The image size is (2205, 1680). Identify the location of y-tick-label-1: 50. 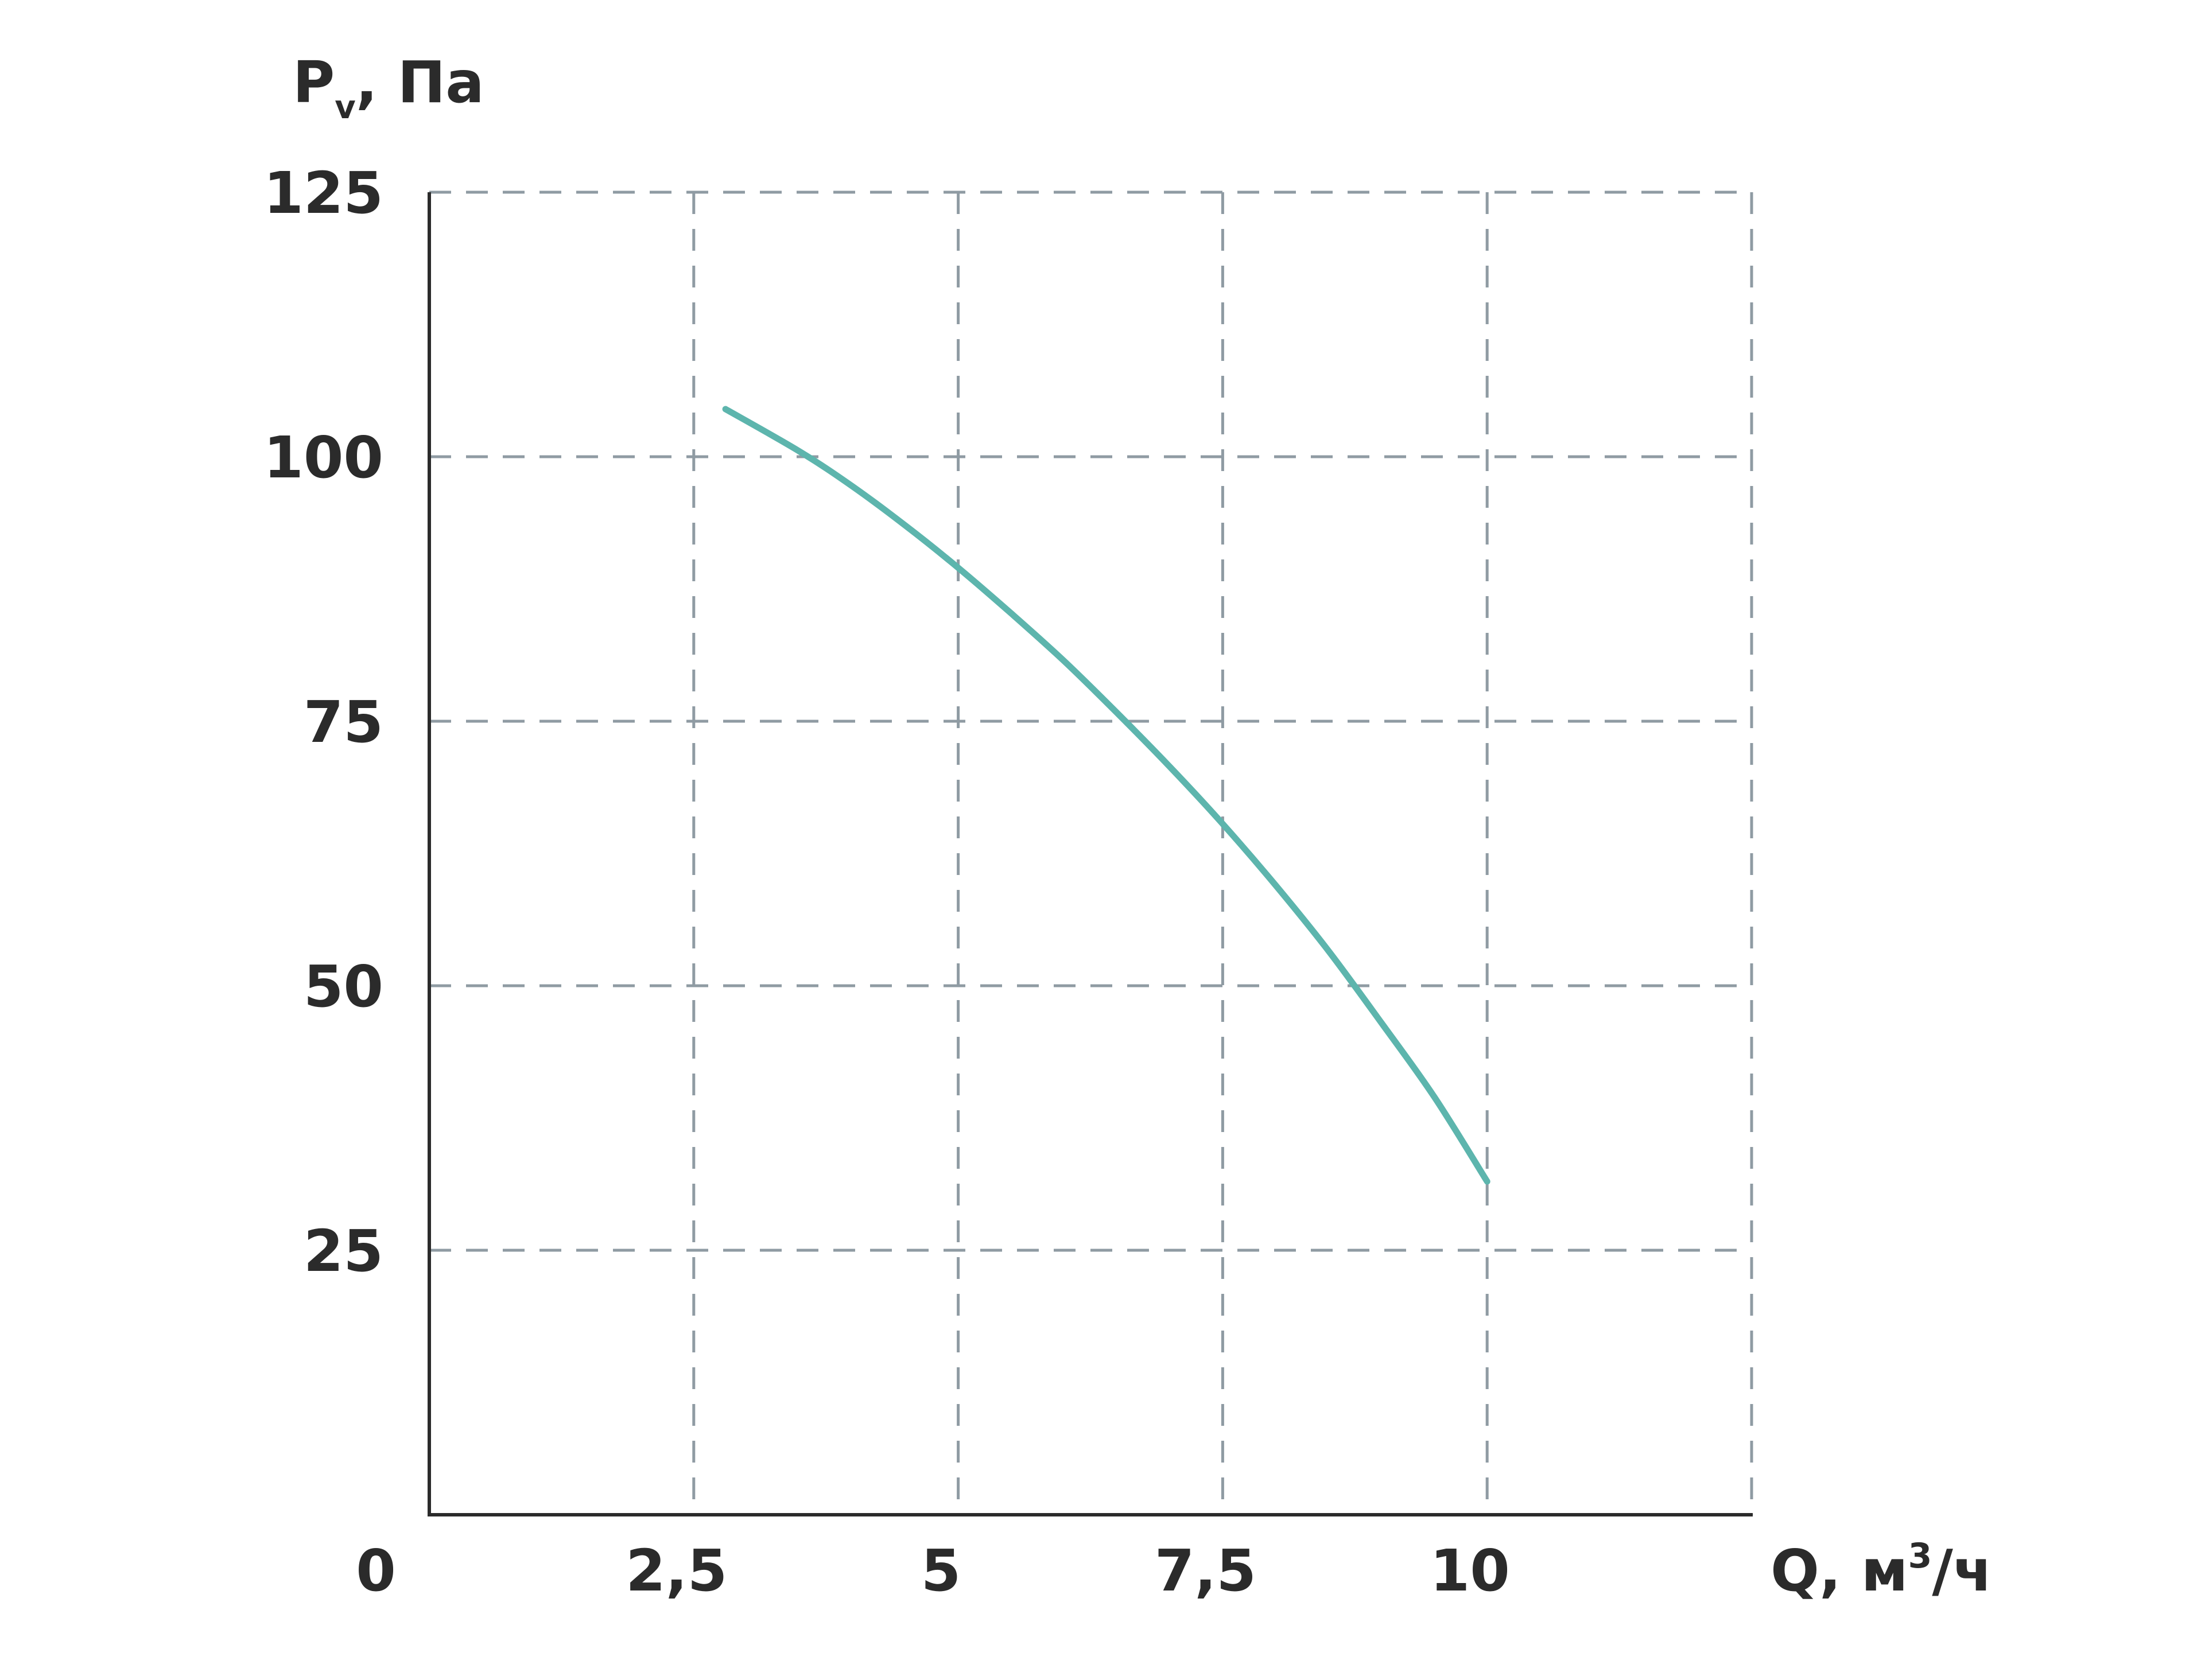
(343, 986).